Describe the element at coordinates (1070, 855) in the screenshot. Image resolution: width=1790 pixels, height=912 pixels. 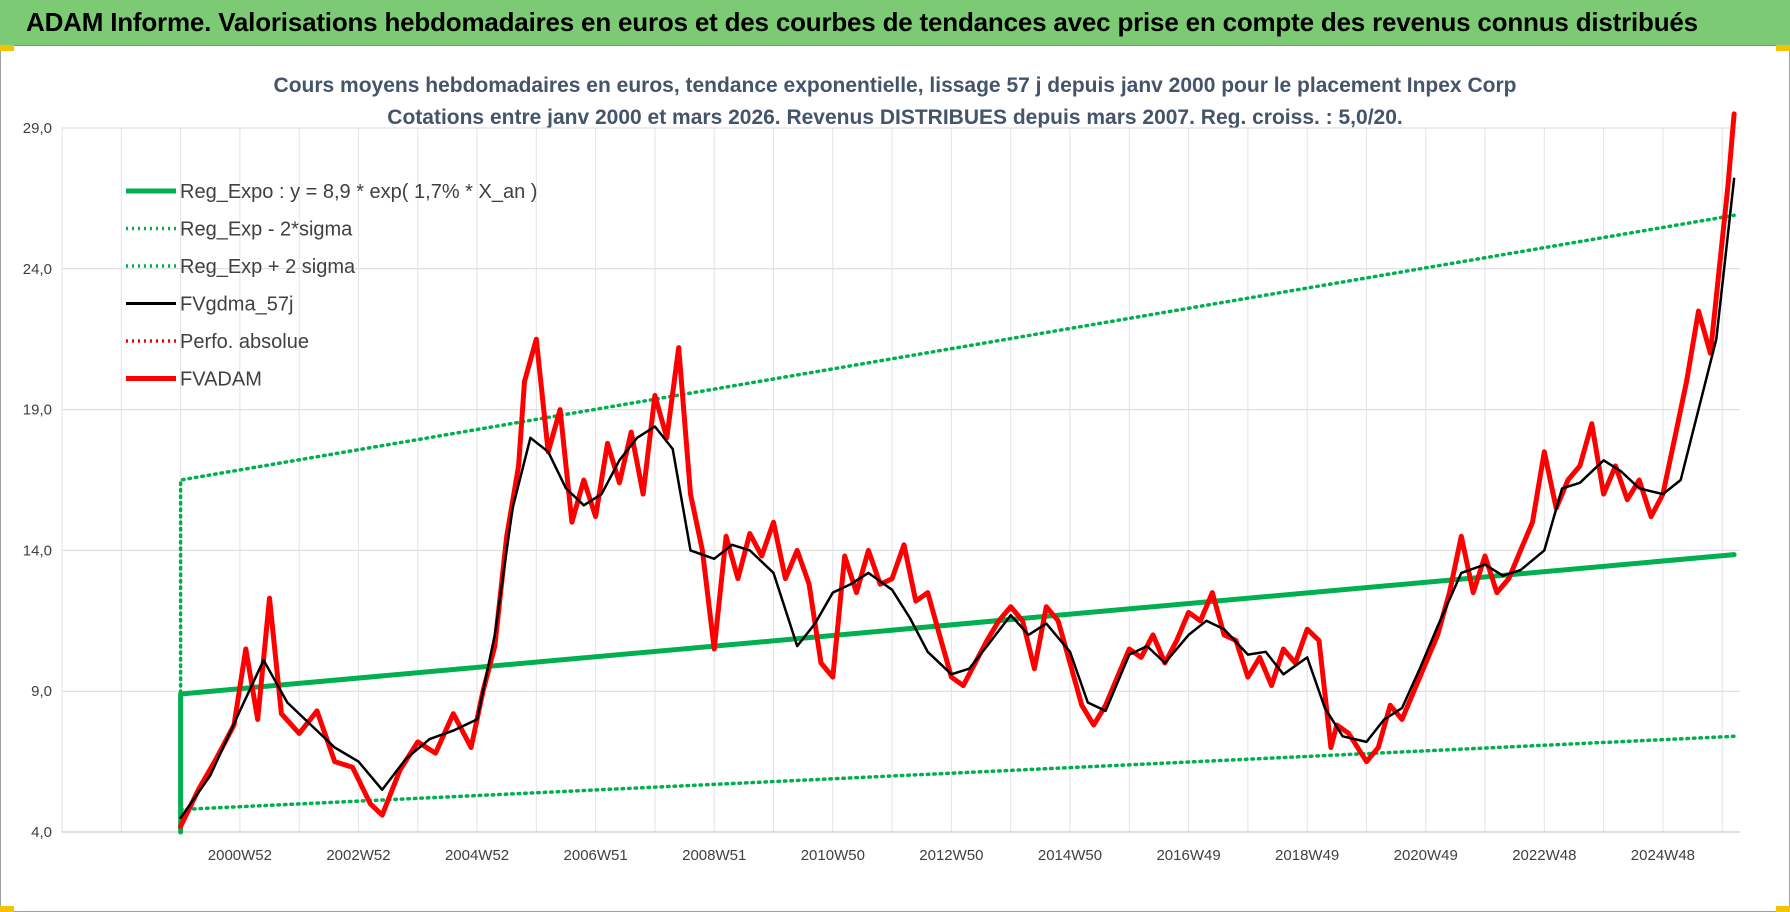
I see `x-tick-label: 2014W50` at that location.